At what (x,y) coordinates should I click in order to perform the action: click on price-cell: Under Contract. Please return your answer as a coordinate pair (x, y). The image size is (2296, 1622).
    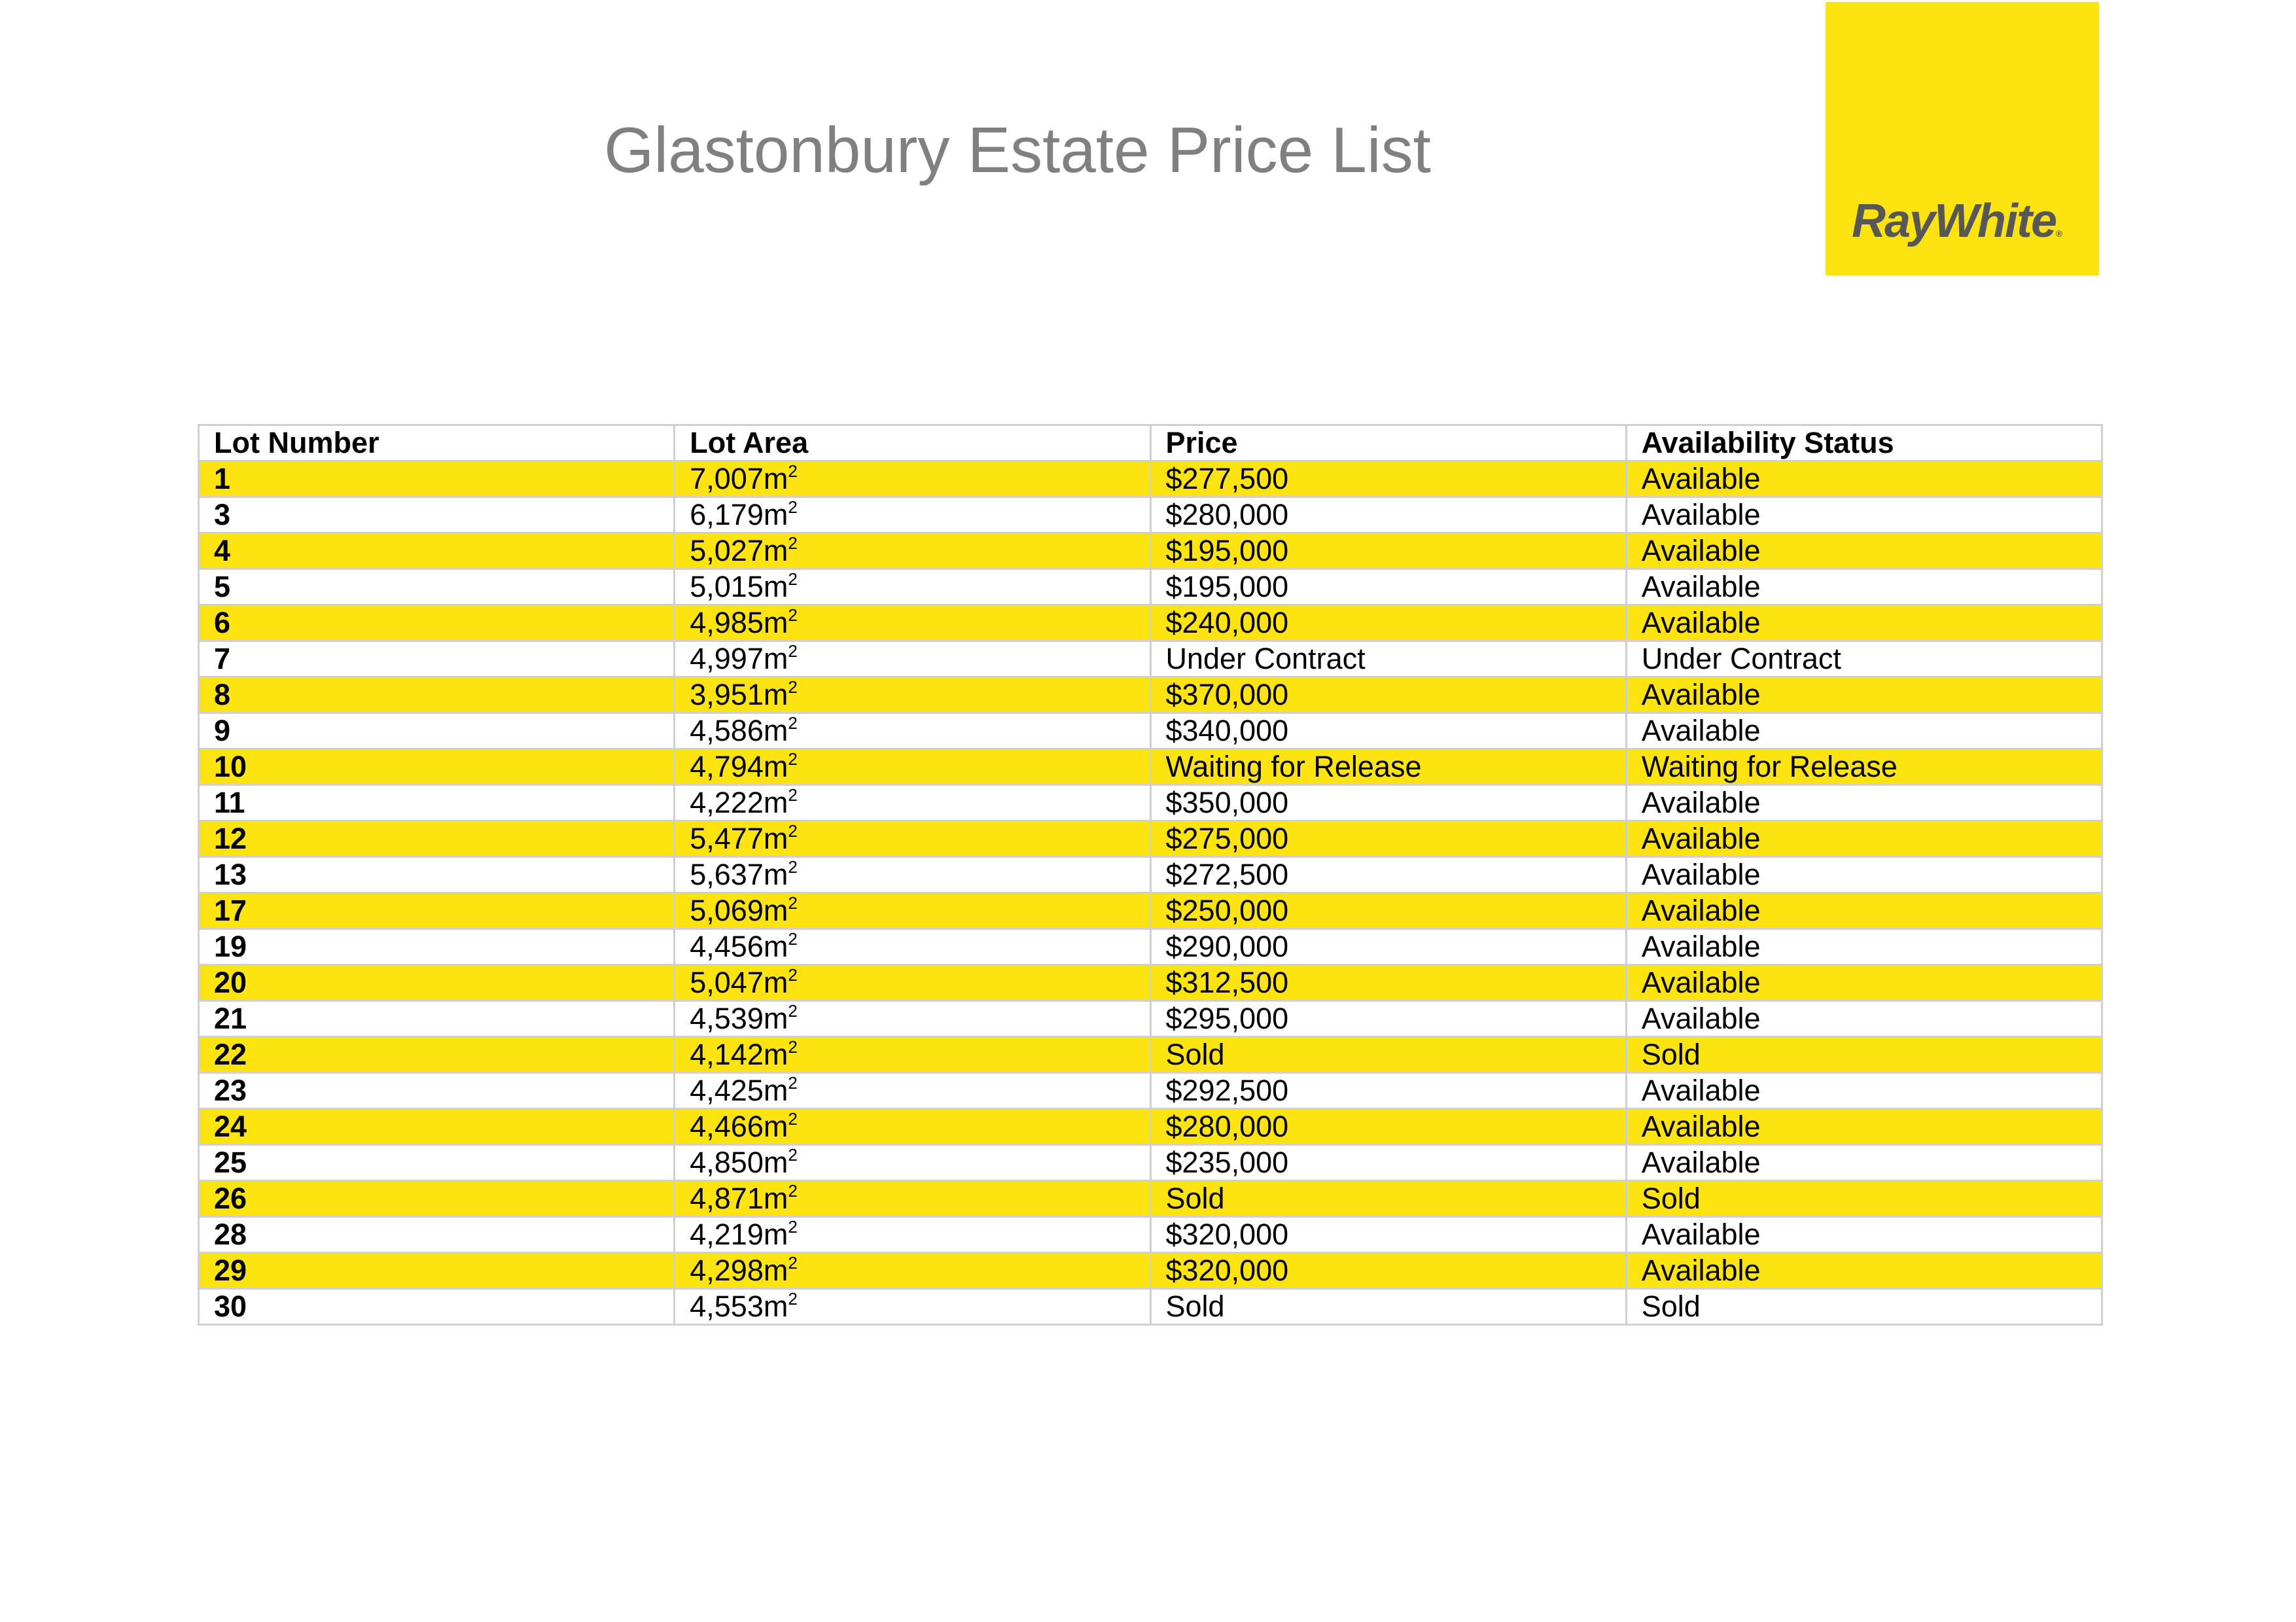
    Looking at the image, I should click on (1388, 659).